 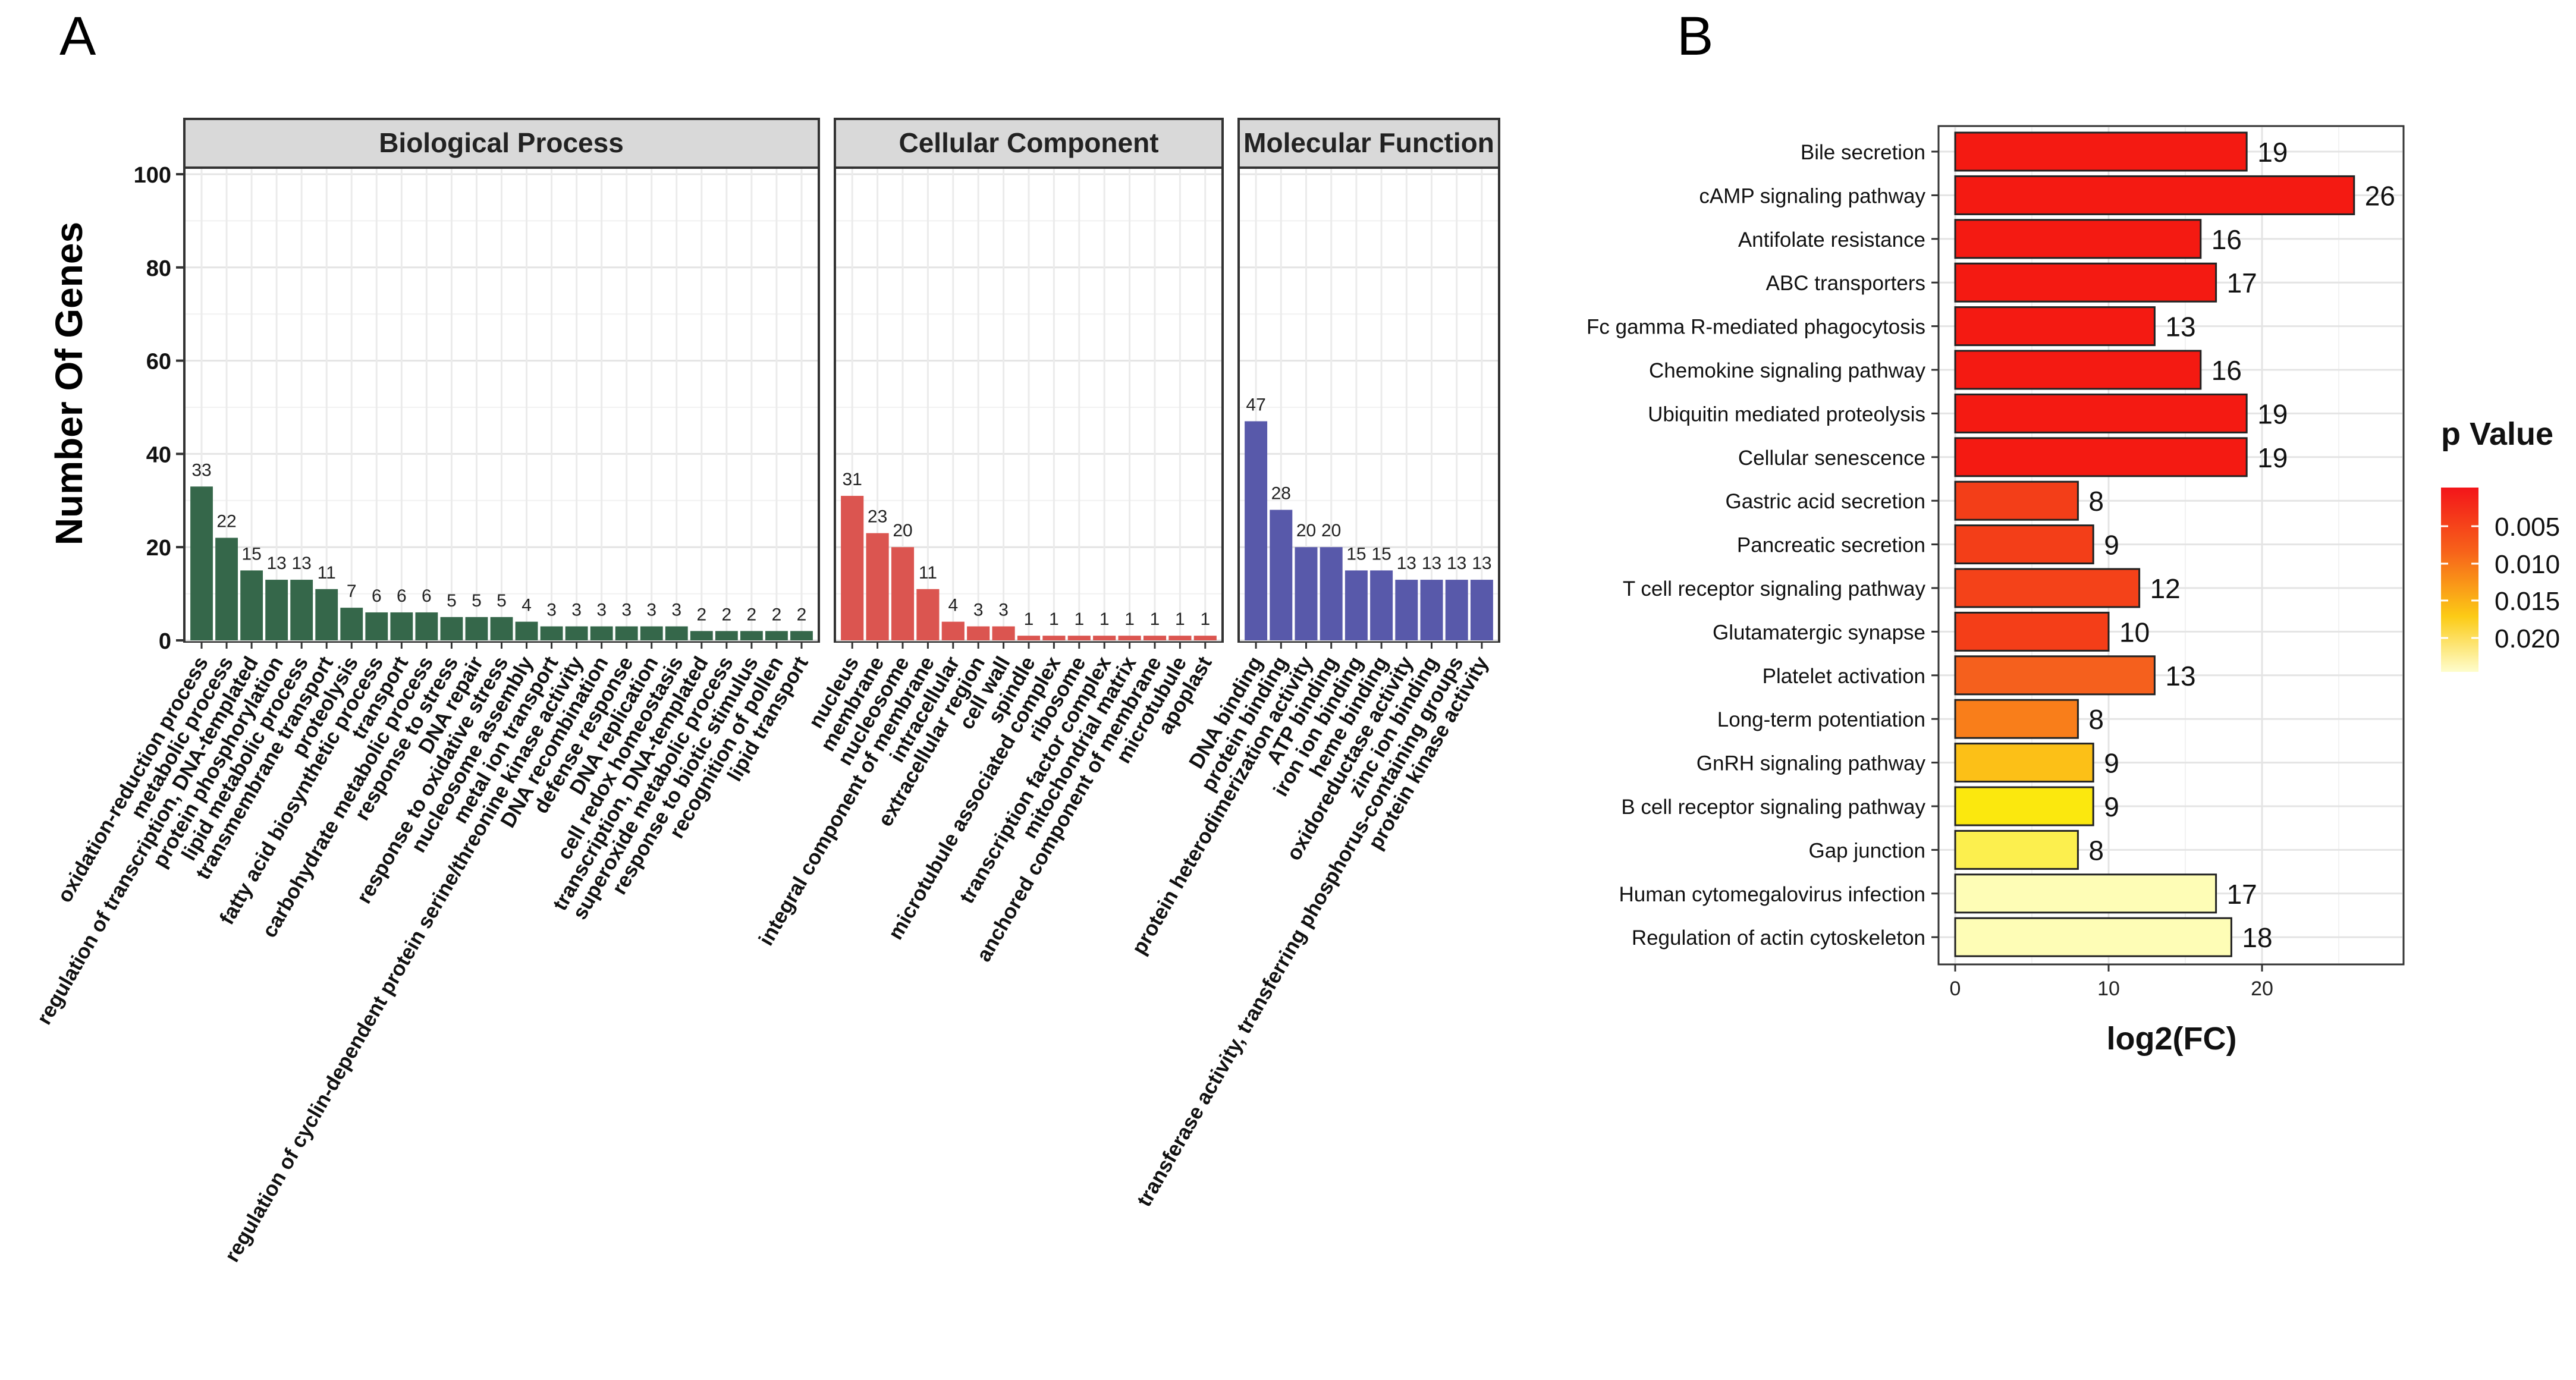 I want to click on bar-value-label: 4, so click(x=953, y=605).